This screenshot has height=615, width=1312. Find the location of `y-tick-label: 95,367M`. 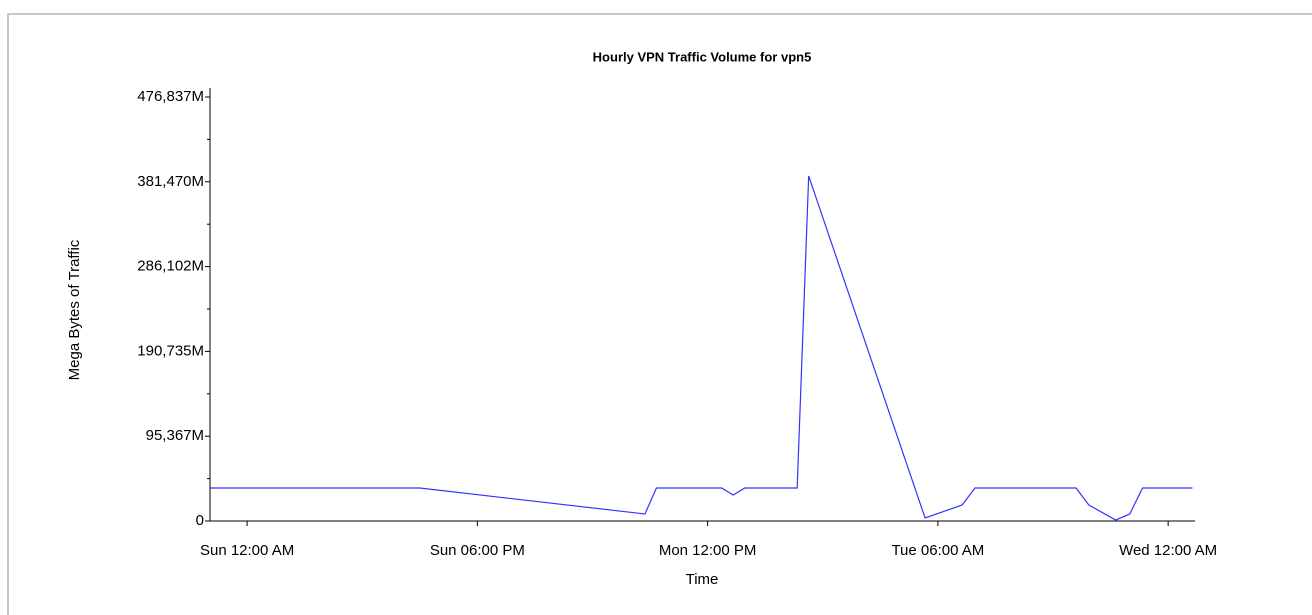

y-tick-label: 95,367M is located at coordinates (175, 435).